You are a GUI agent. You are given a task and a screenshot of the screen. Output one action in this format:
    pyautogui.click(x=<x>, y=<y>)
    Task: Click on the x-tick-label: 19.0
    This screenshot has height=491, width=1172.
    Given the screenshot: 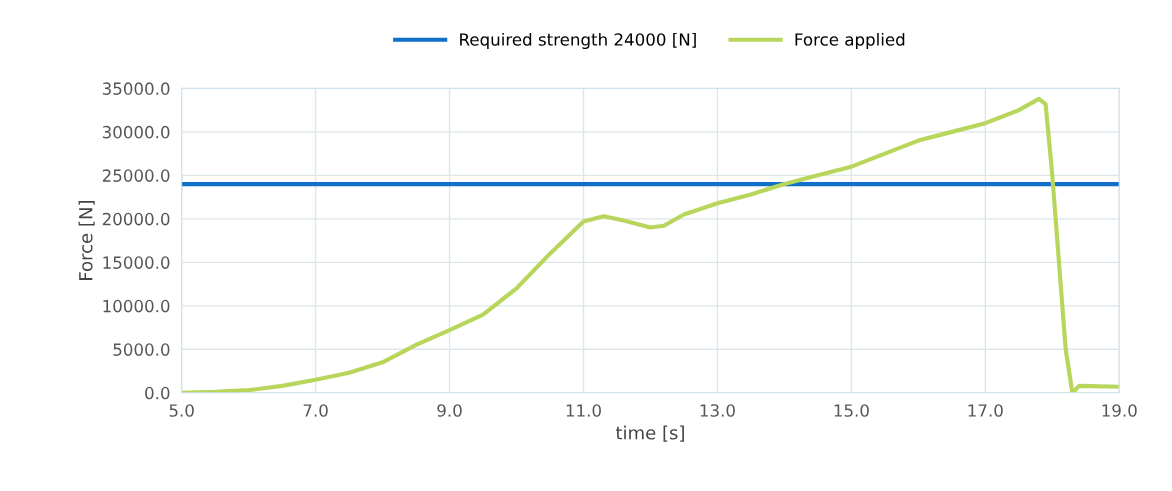 What is the action you would take?
    pyautogui.click(x=1119, y=410)
    